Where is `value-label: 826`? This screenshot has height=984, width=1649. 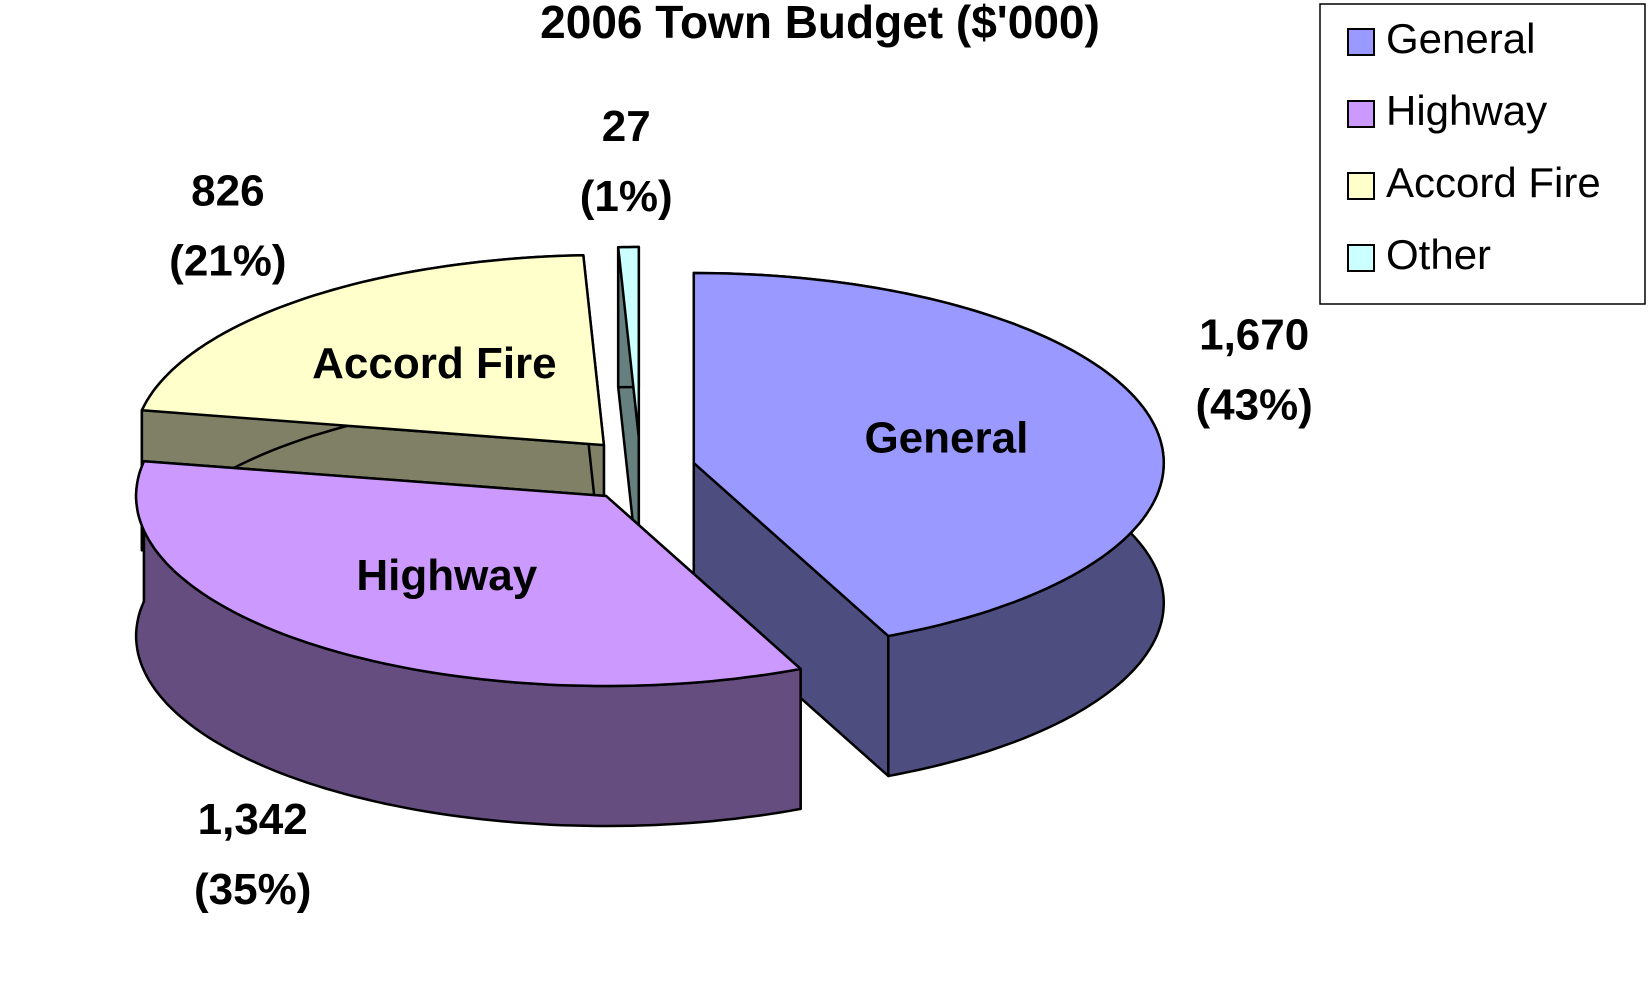
value-label: 826 is located at coordinates (227, 191).